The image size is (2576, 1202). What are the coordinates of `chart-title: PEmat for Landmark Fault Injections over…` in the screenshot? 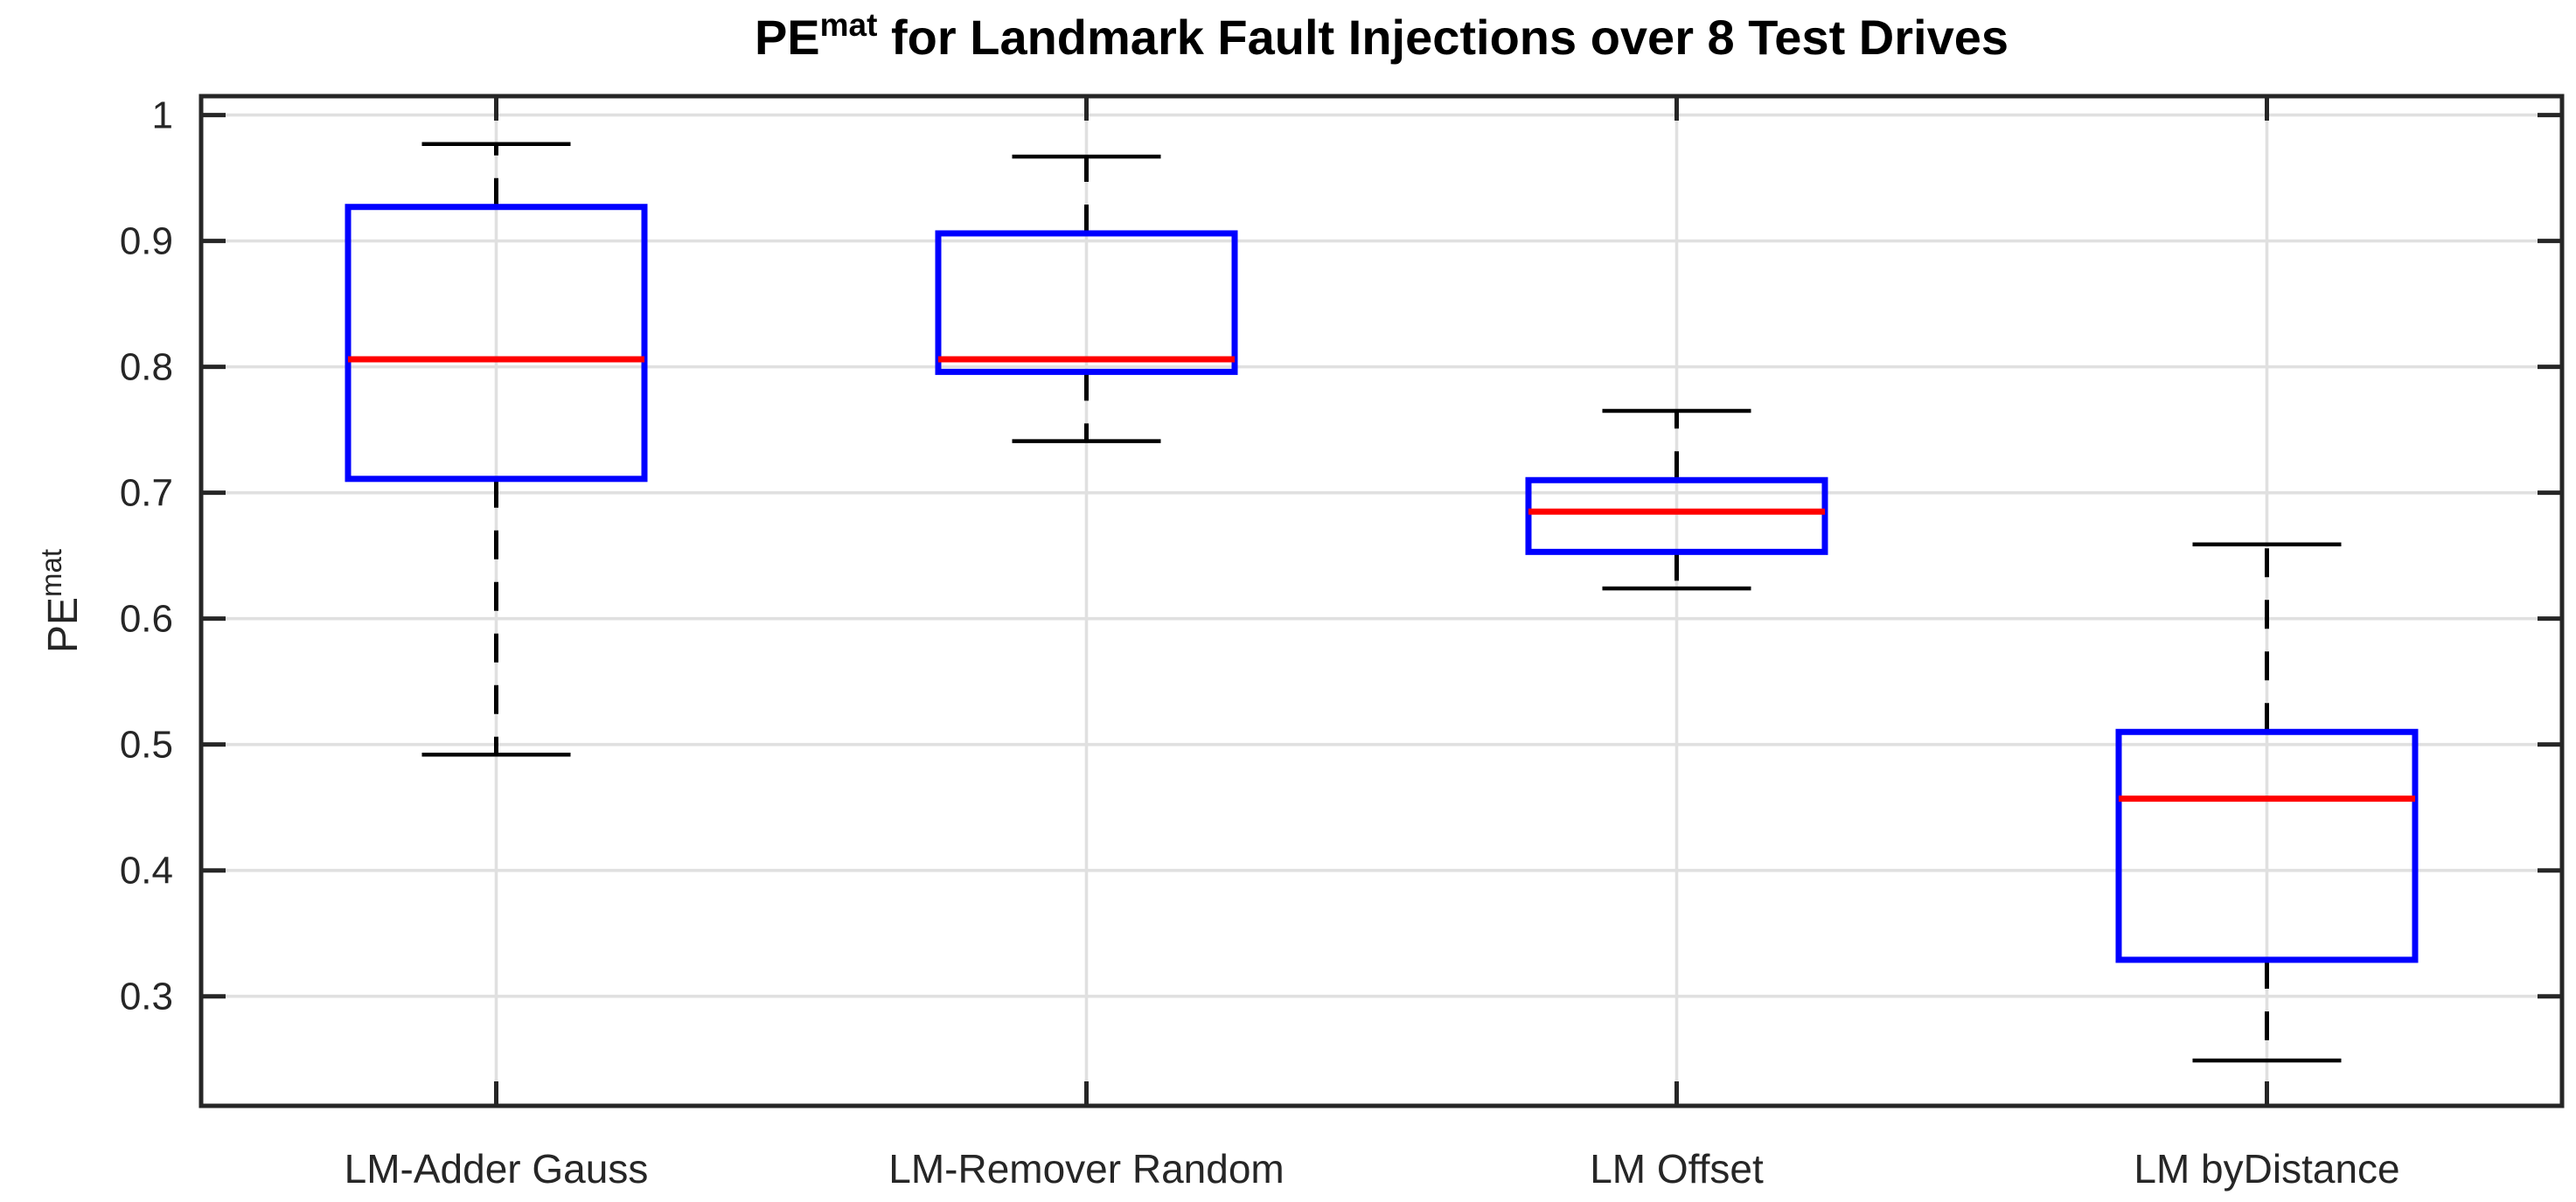 It's located at (1382, 36).